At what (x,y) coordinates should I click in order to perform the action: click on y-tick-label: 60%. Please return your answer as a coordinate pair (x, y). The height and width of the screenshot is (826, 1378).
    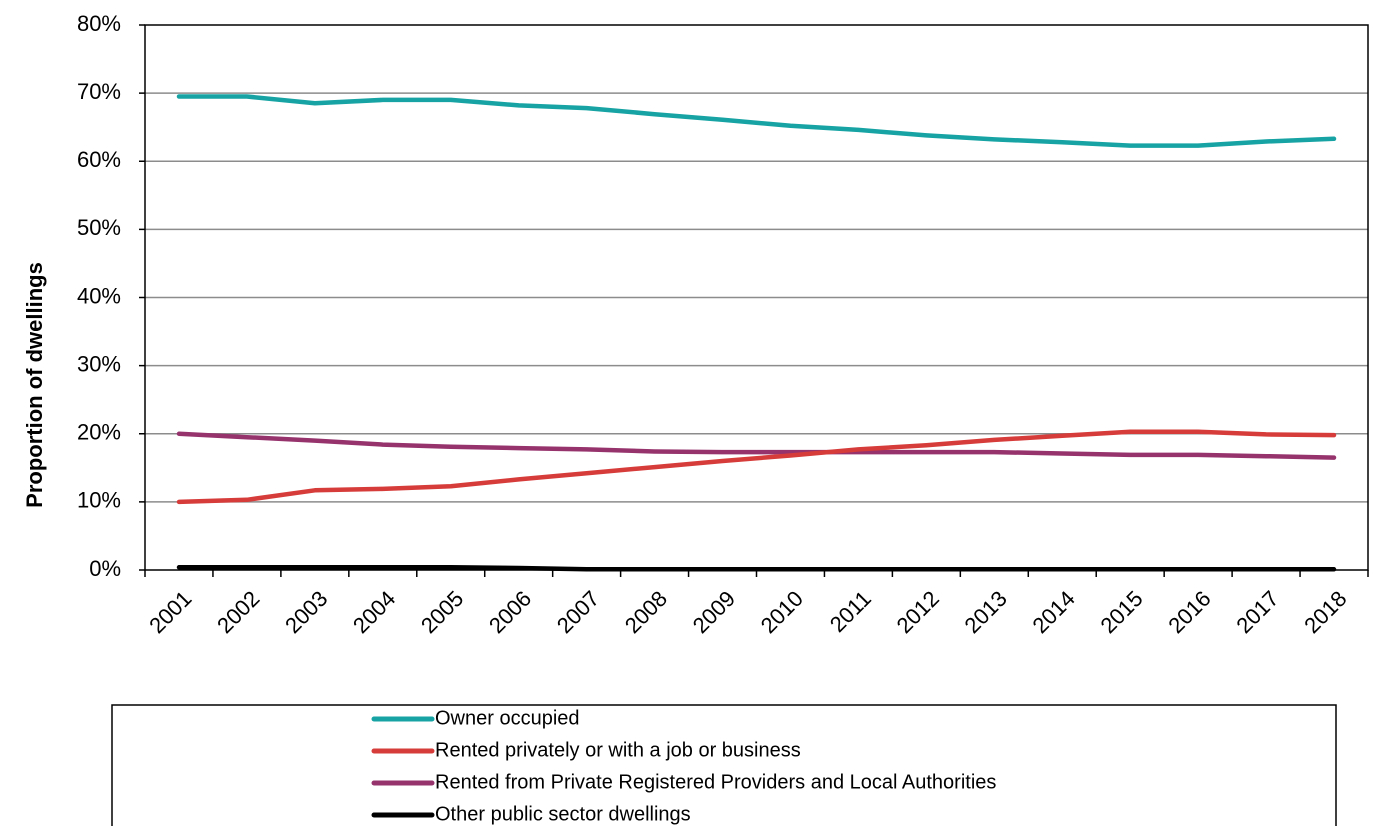
    Looking at the image, I should click on (99, 159).